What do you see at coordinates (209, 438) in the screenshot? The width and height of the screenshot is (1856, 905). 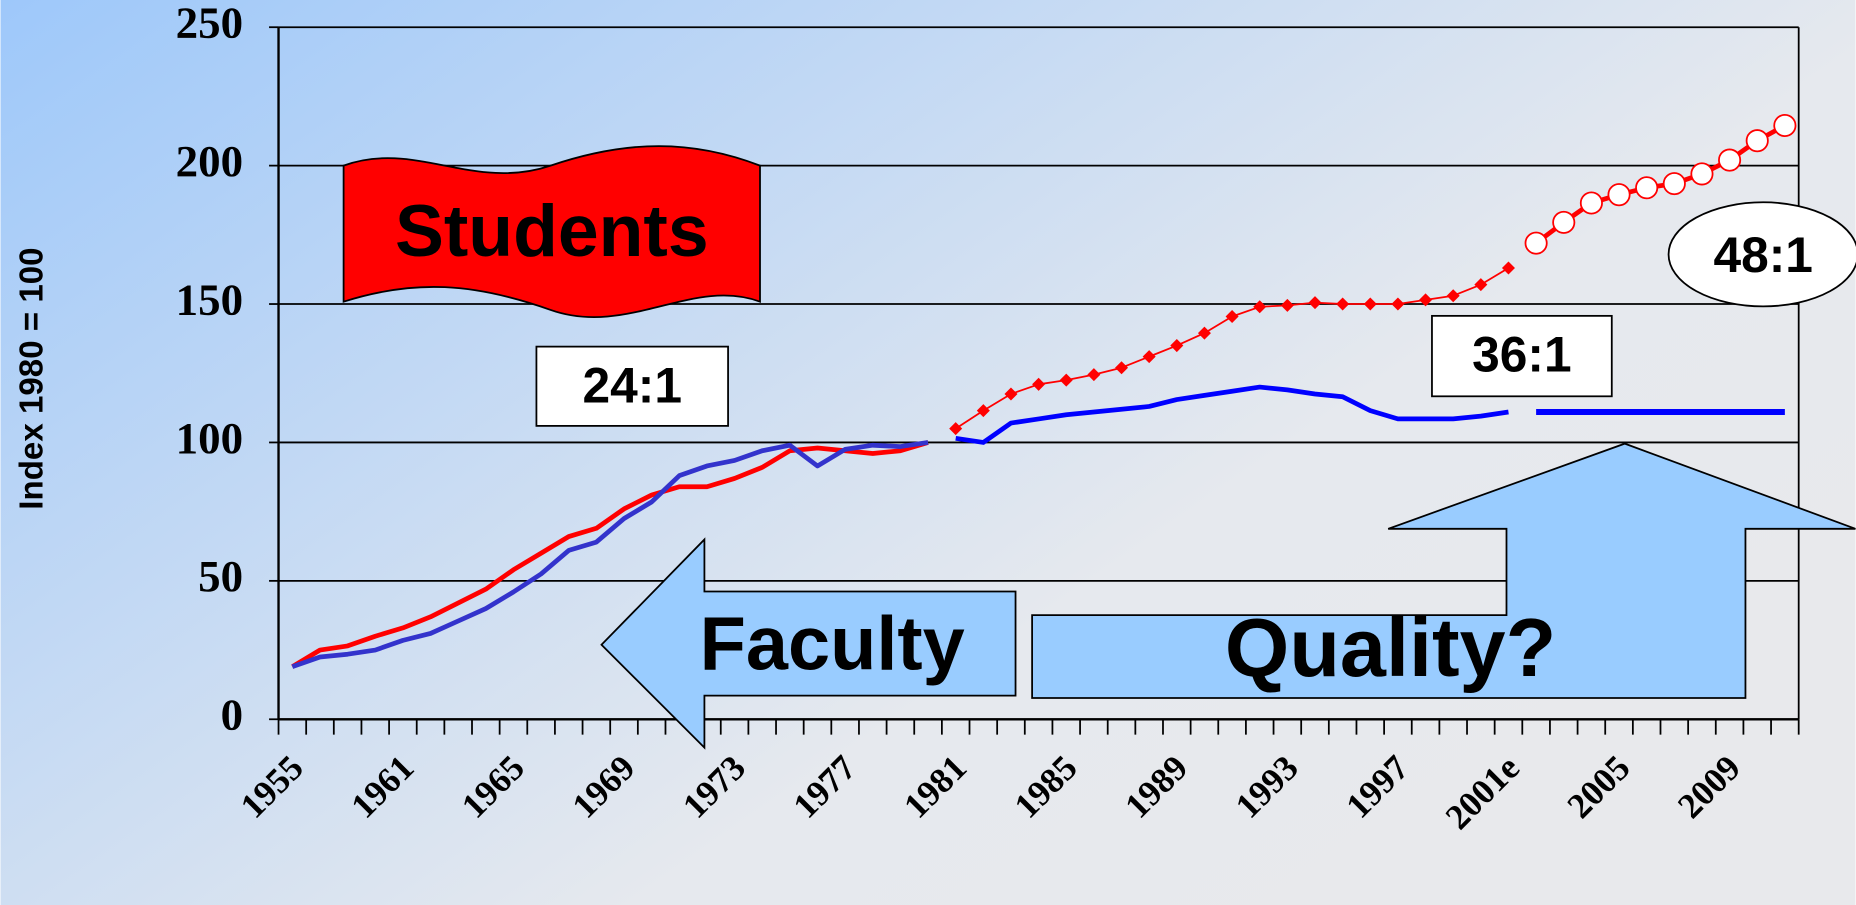 I see `y-tick-label: 100` at bounding box center [209, 438].